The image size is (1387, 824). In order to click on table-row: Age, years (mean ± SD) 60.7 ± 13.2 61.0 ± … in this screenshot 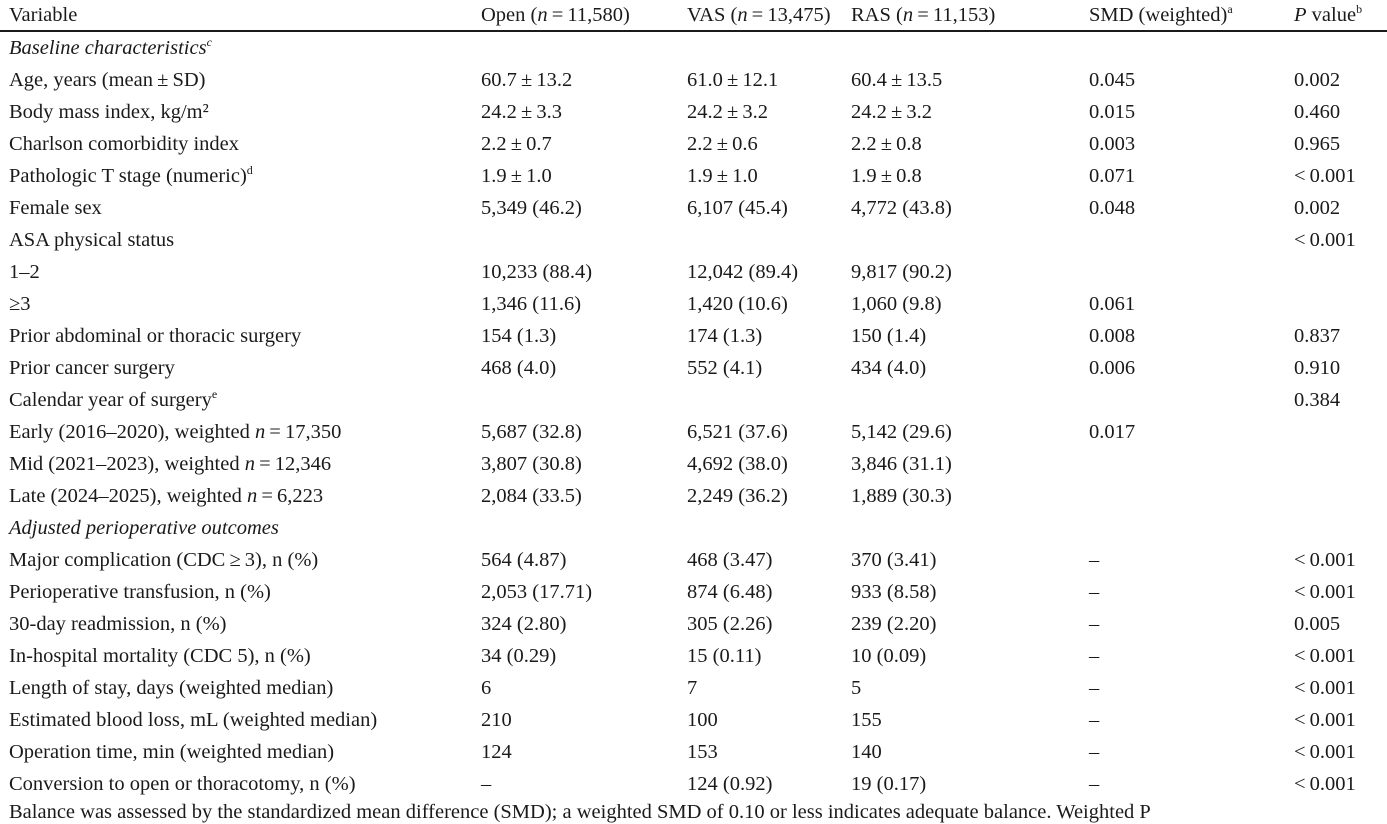, I will do `click(693, 80)`.